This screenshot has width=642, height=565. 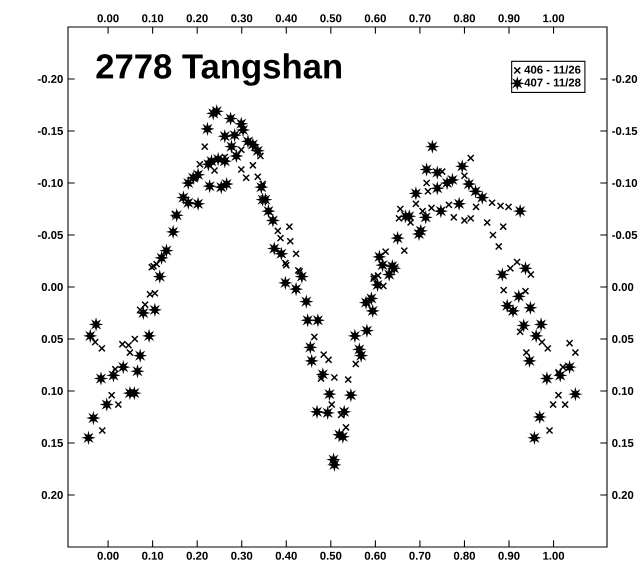 What do you see at coordinates (286, 556) in the screenshot?
I see `x2-tick-label: 0.40` at bounding box center [286, 556].